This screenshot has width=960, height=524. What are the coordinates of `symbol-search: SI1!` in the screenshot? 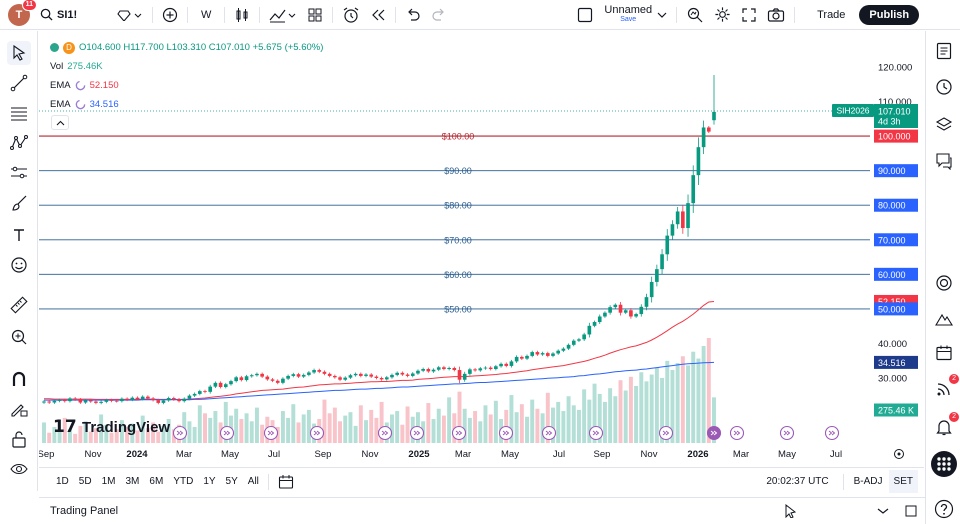 It's located at (76, 14).